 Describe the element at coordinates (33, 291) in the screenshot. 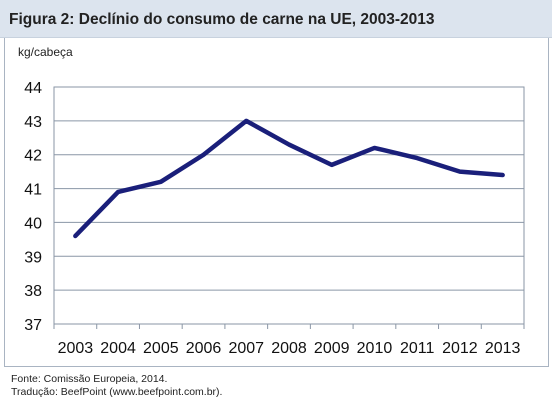

I see `y-tick-label: 38` at that location.